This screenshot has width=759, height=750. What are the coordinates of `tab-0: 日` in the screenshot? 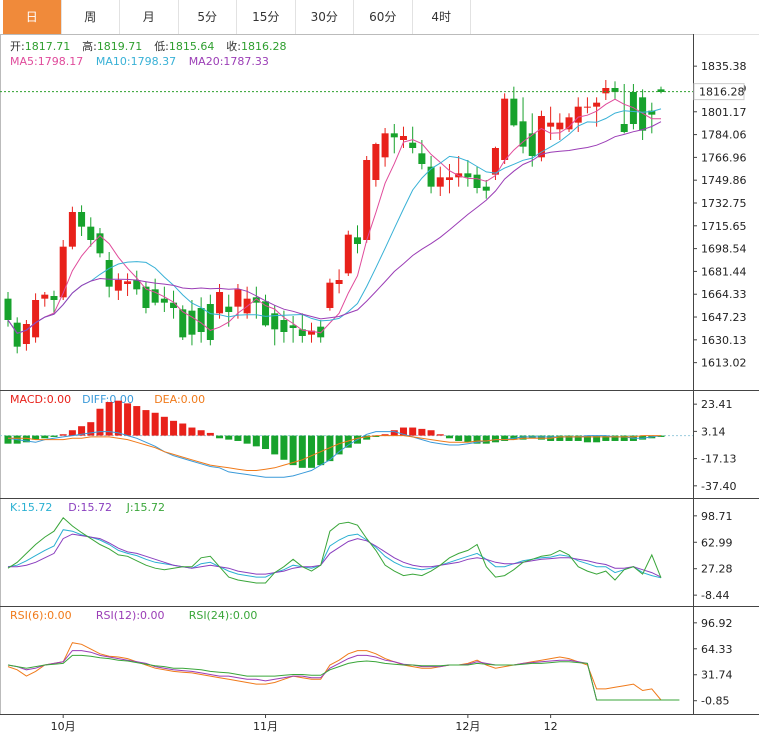 It's located at (32, 17).